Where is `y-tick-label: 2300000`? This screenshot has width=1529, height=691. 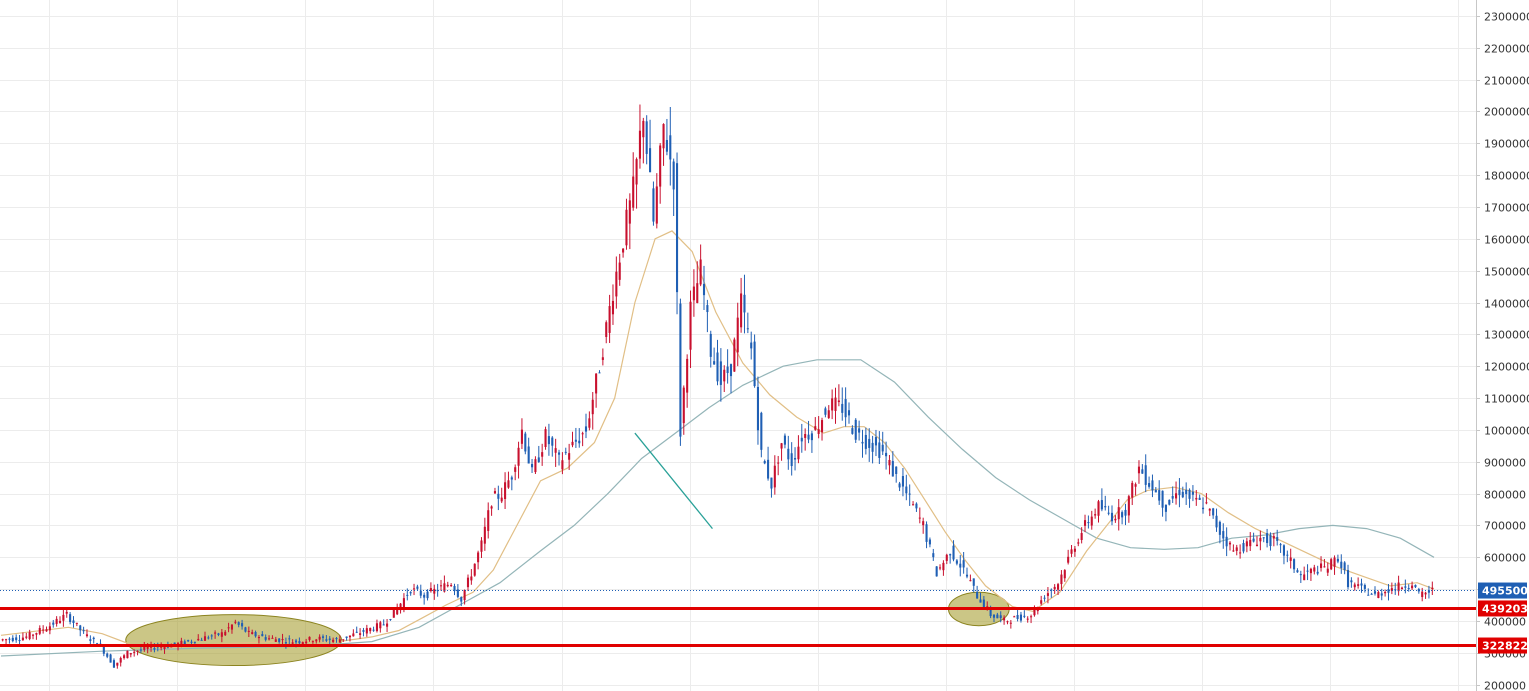
y-tick-label: 2300000 is located at coordinates (1506, 17).